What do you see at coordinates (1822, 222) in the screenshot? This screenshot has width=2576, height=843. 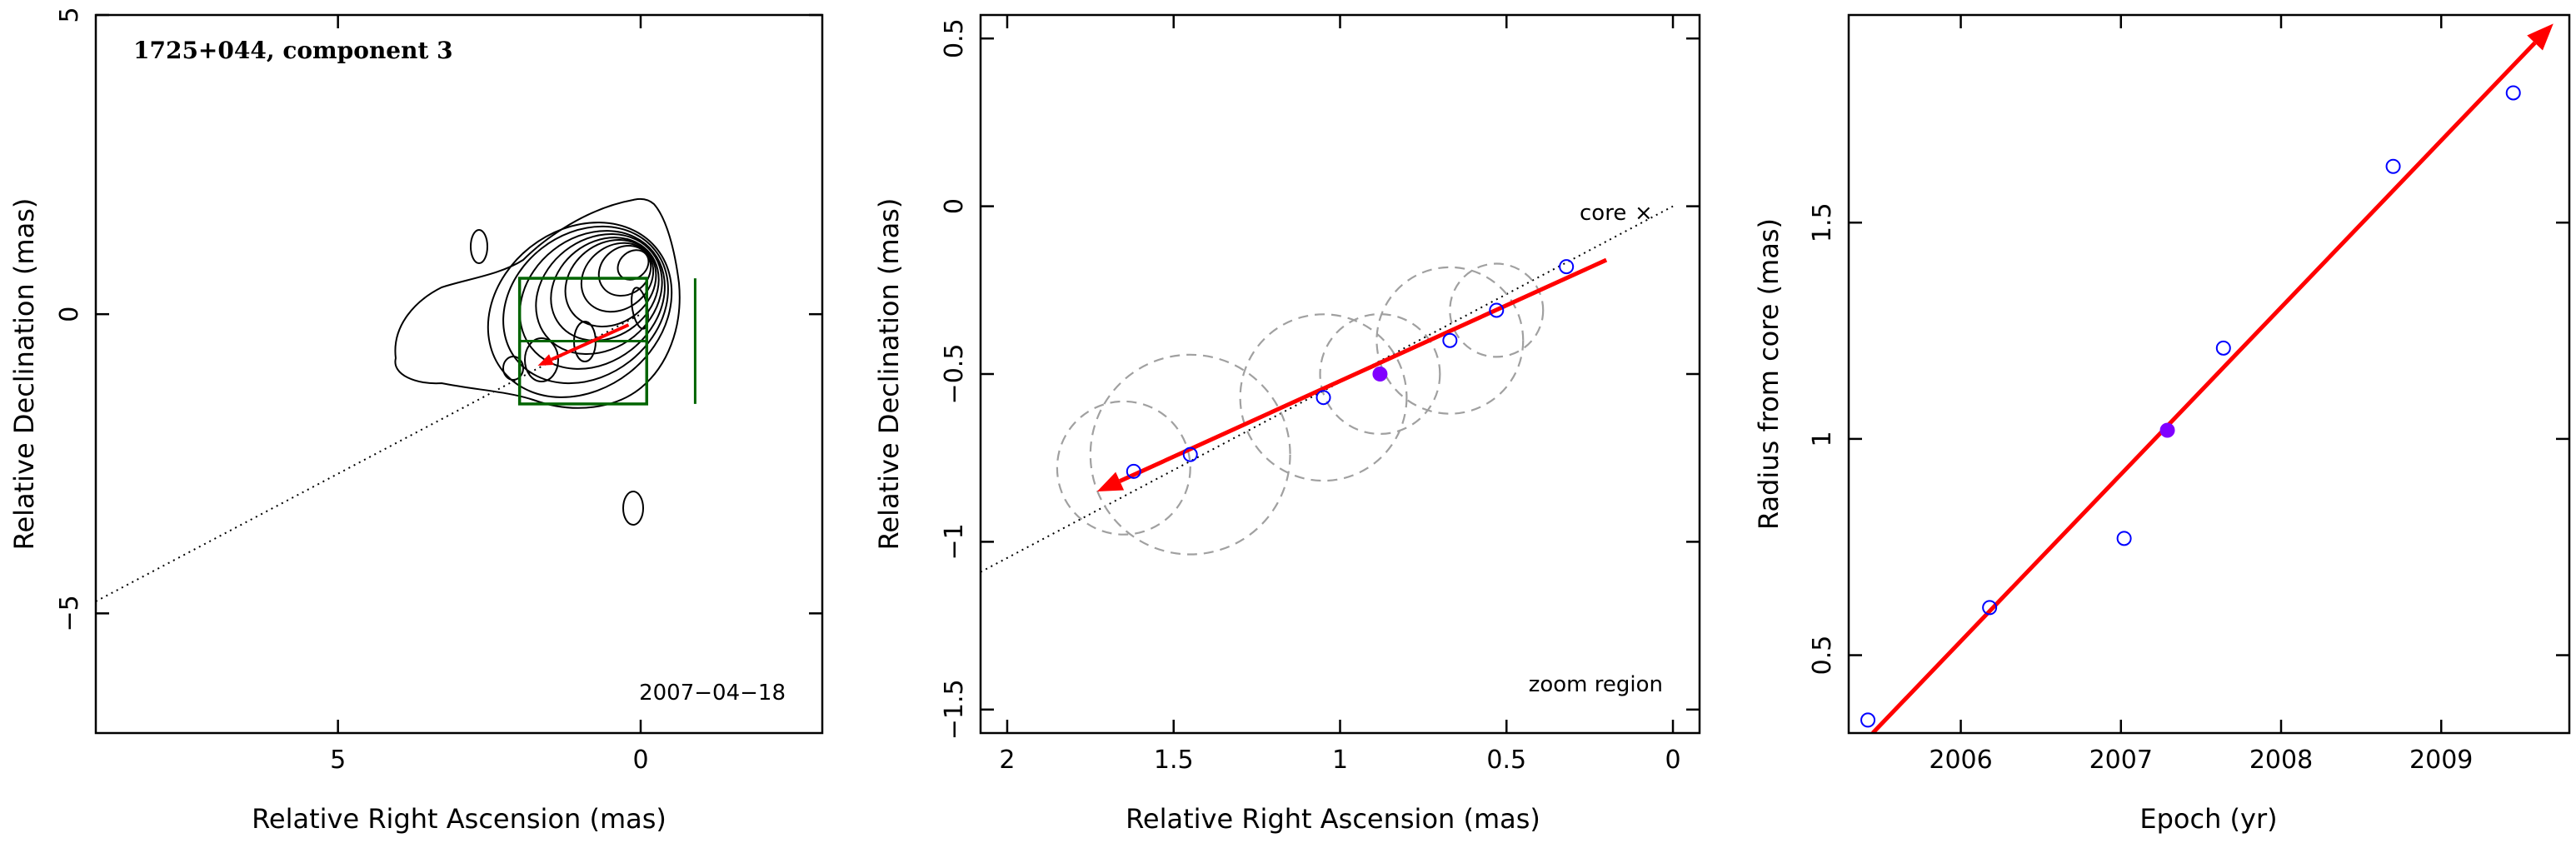 I see `y-tick-label: 1.5` at bounding box center [1822, 222].